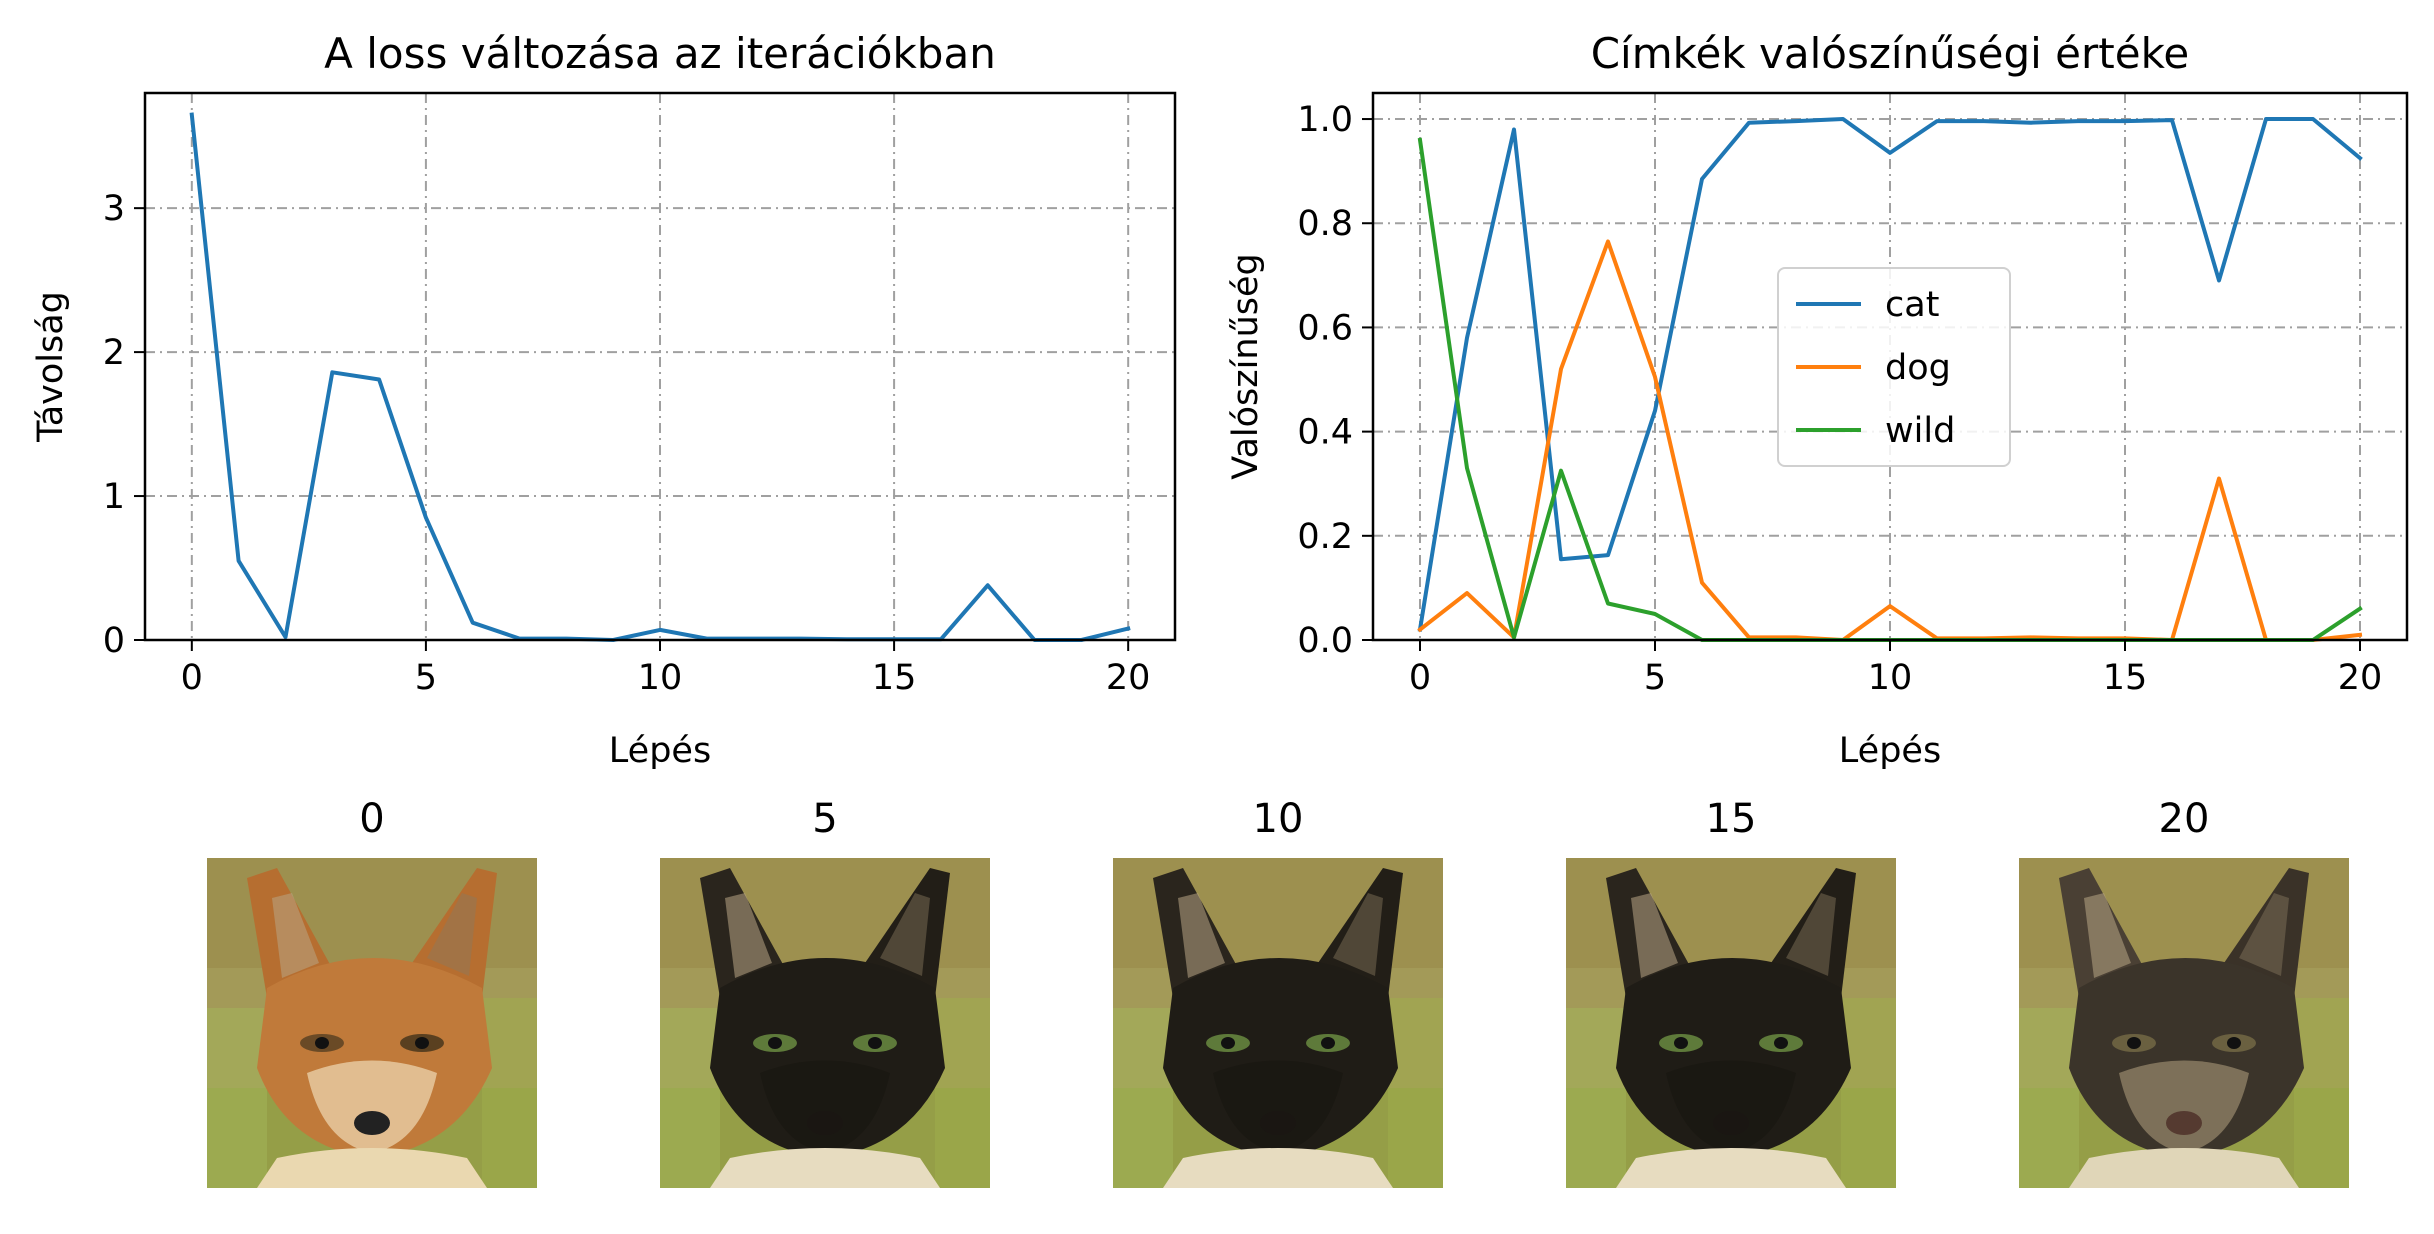  I want to click on legend-label-cat: cat, so click(1912, 305).